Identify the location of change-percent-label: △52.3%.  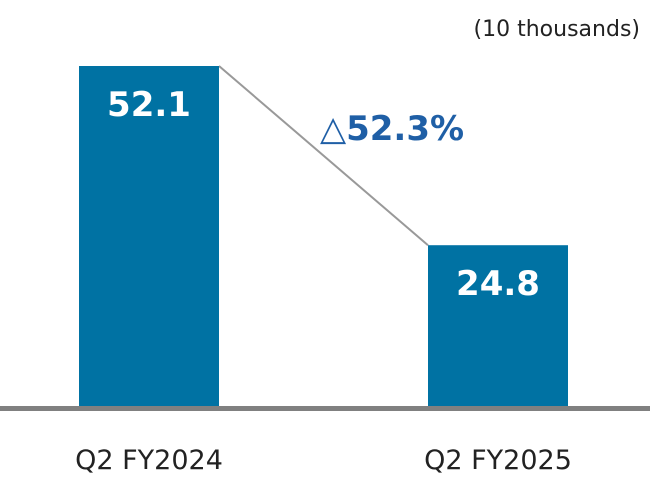
(392, 129).